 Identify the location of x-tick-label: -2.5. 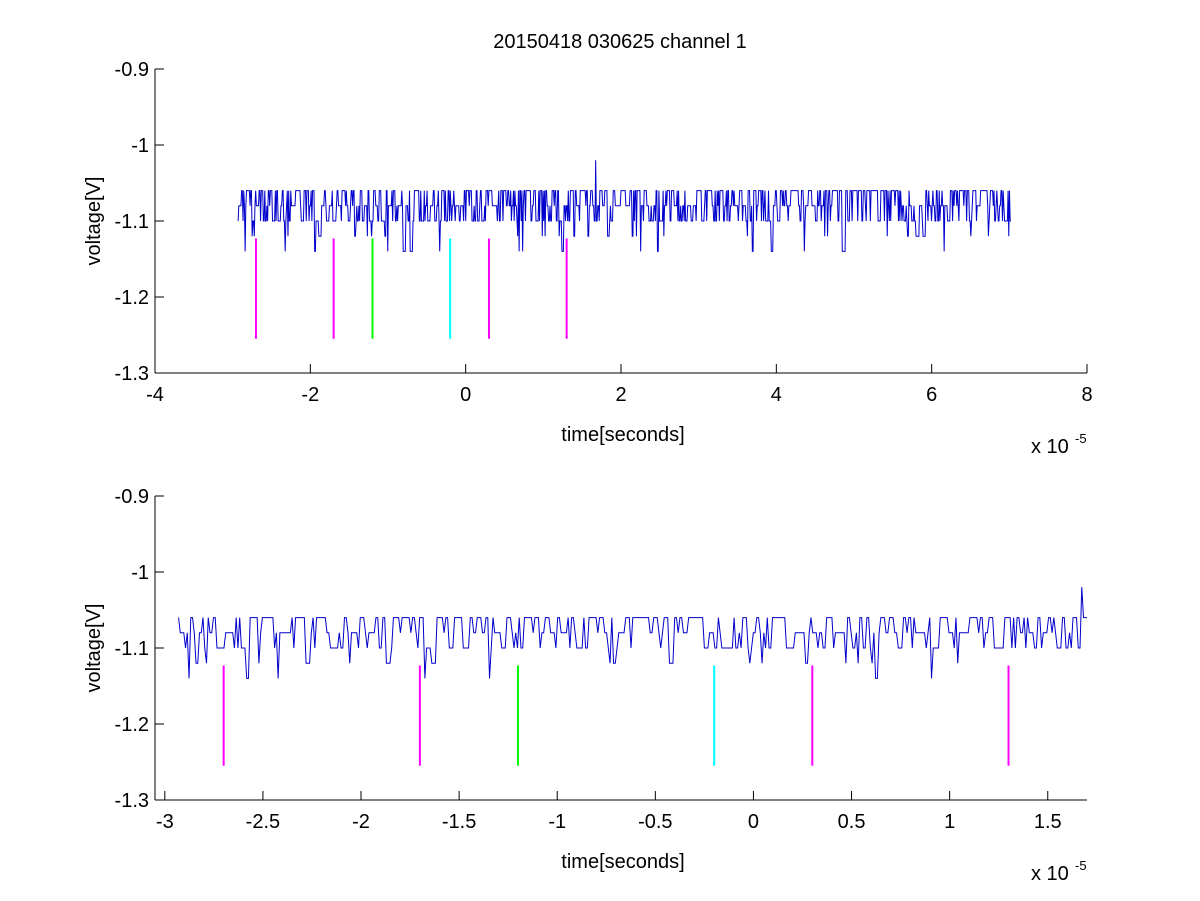
(263, 822).